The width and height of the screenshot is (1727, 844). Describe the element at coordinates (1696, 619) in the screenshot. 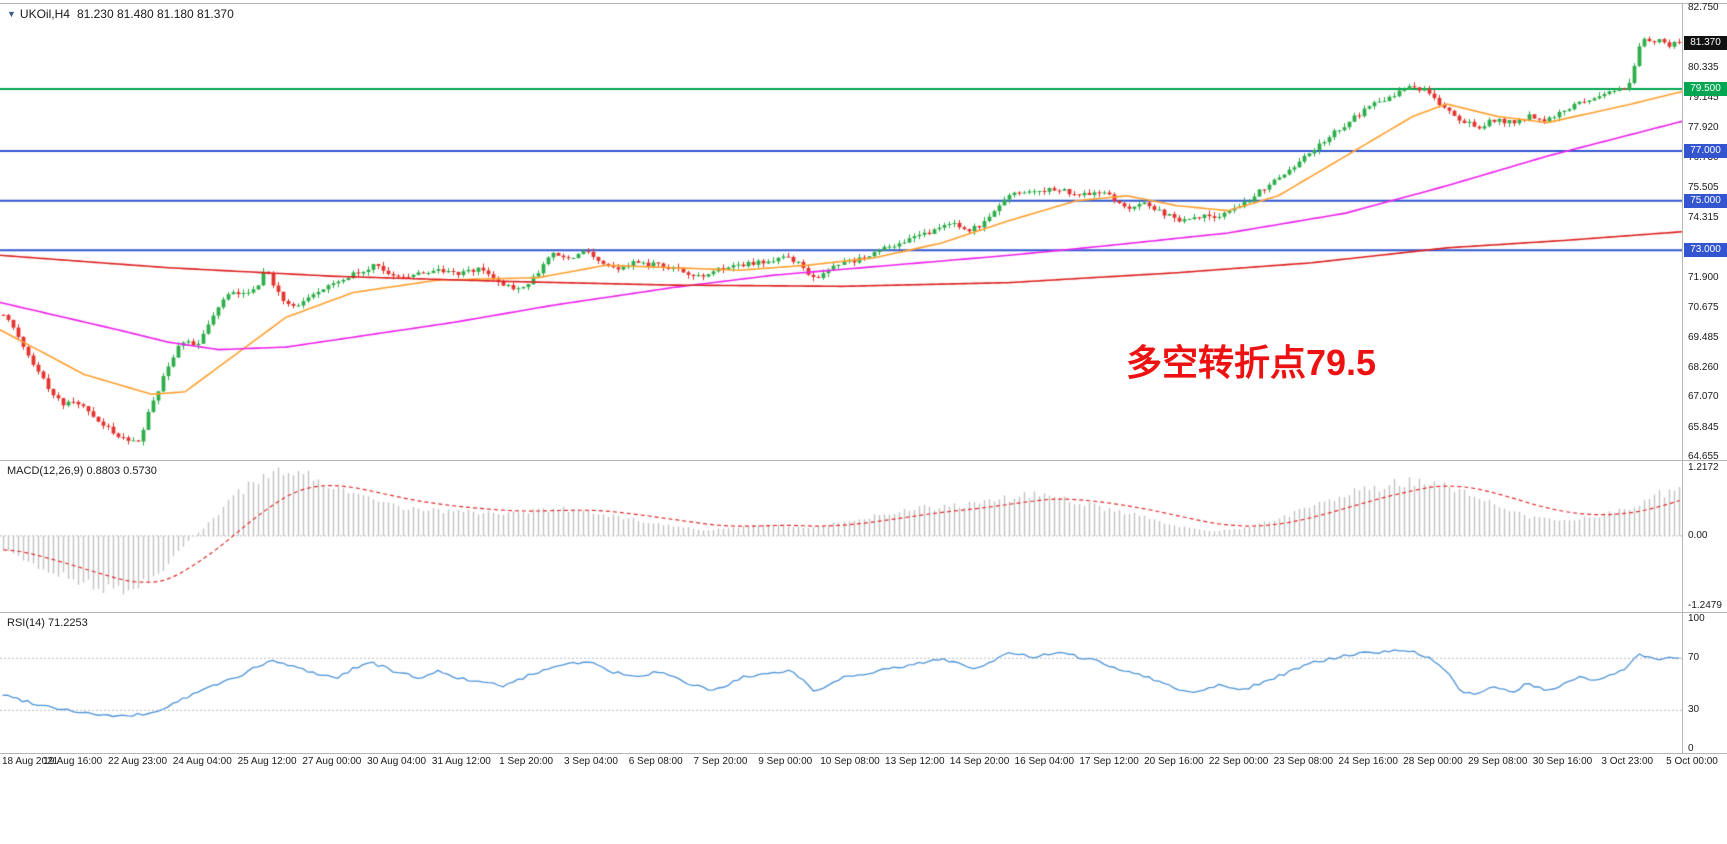

I see `rsi-axis-label: 100` at that location.